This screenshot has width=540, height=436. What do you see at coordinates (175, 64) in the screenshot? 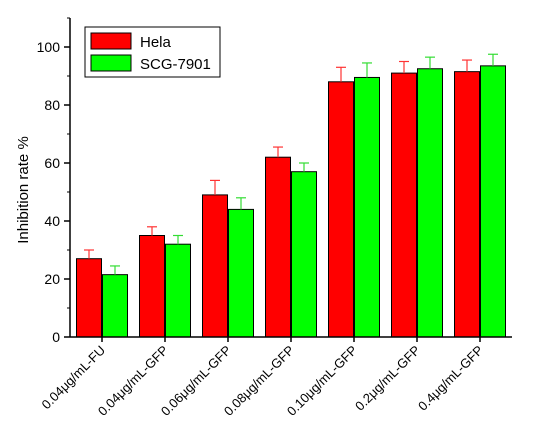
I see `legend-label-scg7901: SCG-7901` at bounding box center [175, 64].